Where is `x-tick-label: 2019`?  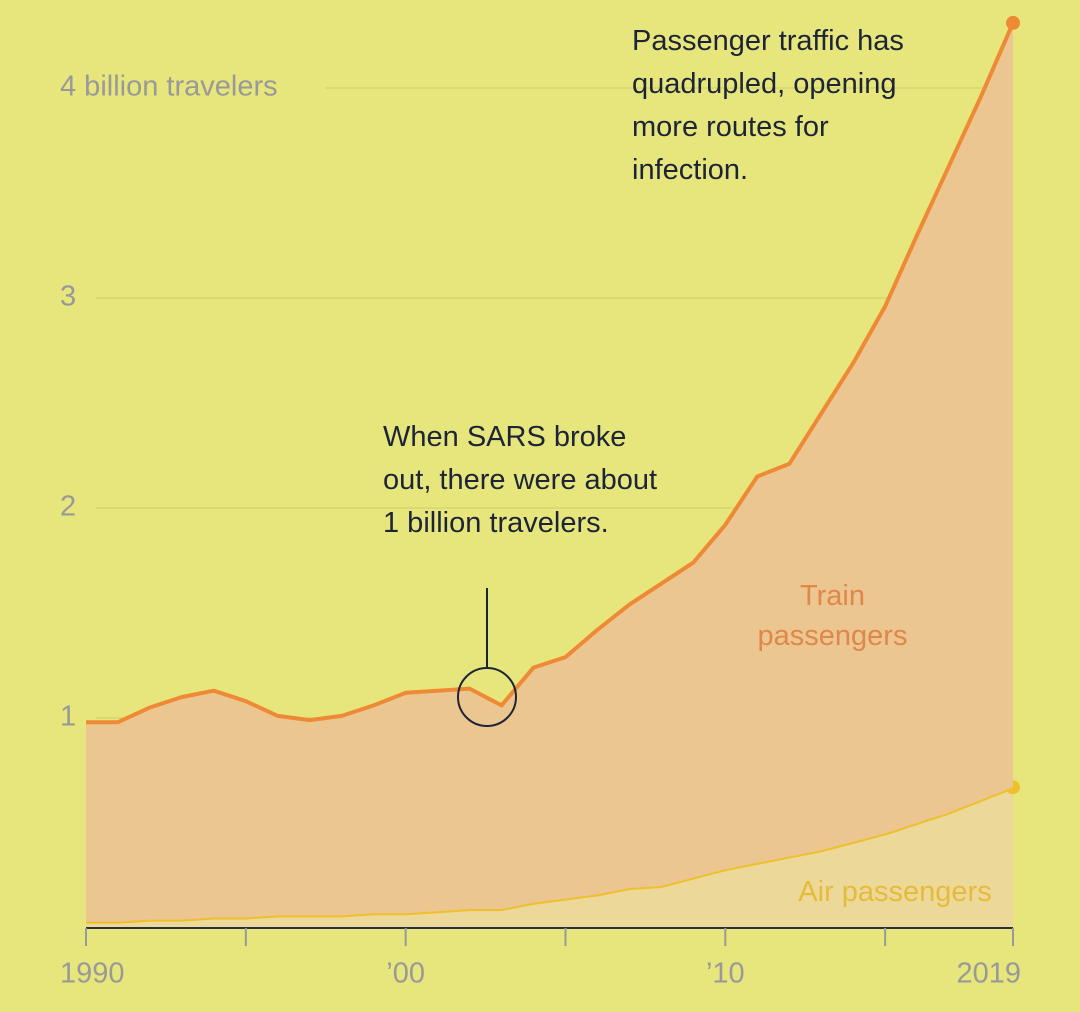 x-tick-label: 2019 is located at coordinates (988, 974).